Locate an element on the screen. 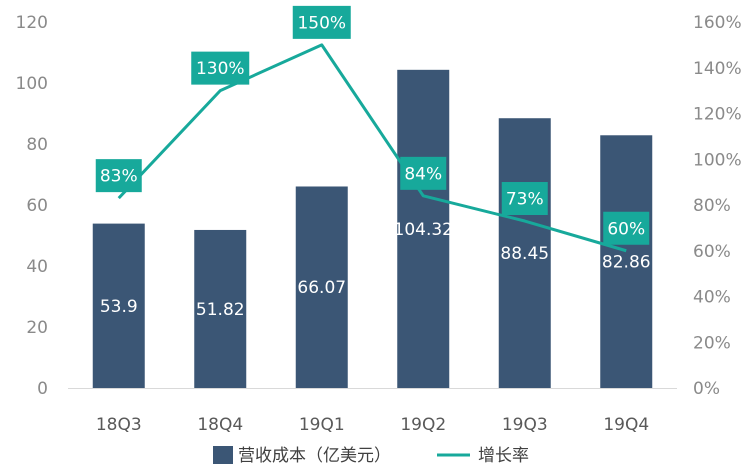 The width and height of the screenshot is (753, 473). x-axis-tick-label: 18Q4 is located at coordinates (220, 425).